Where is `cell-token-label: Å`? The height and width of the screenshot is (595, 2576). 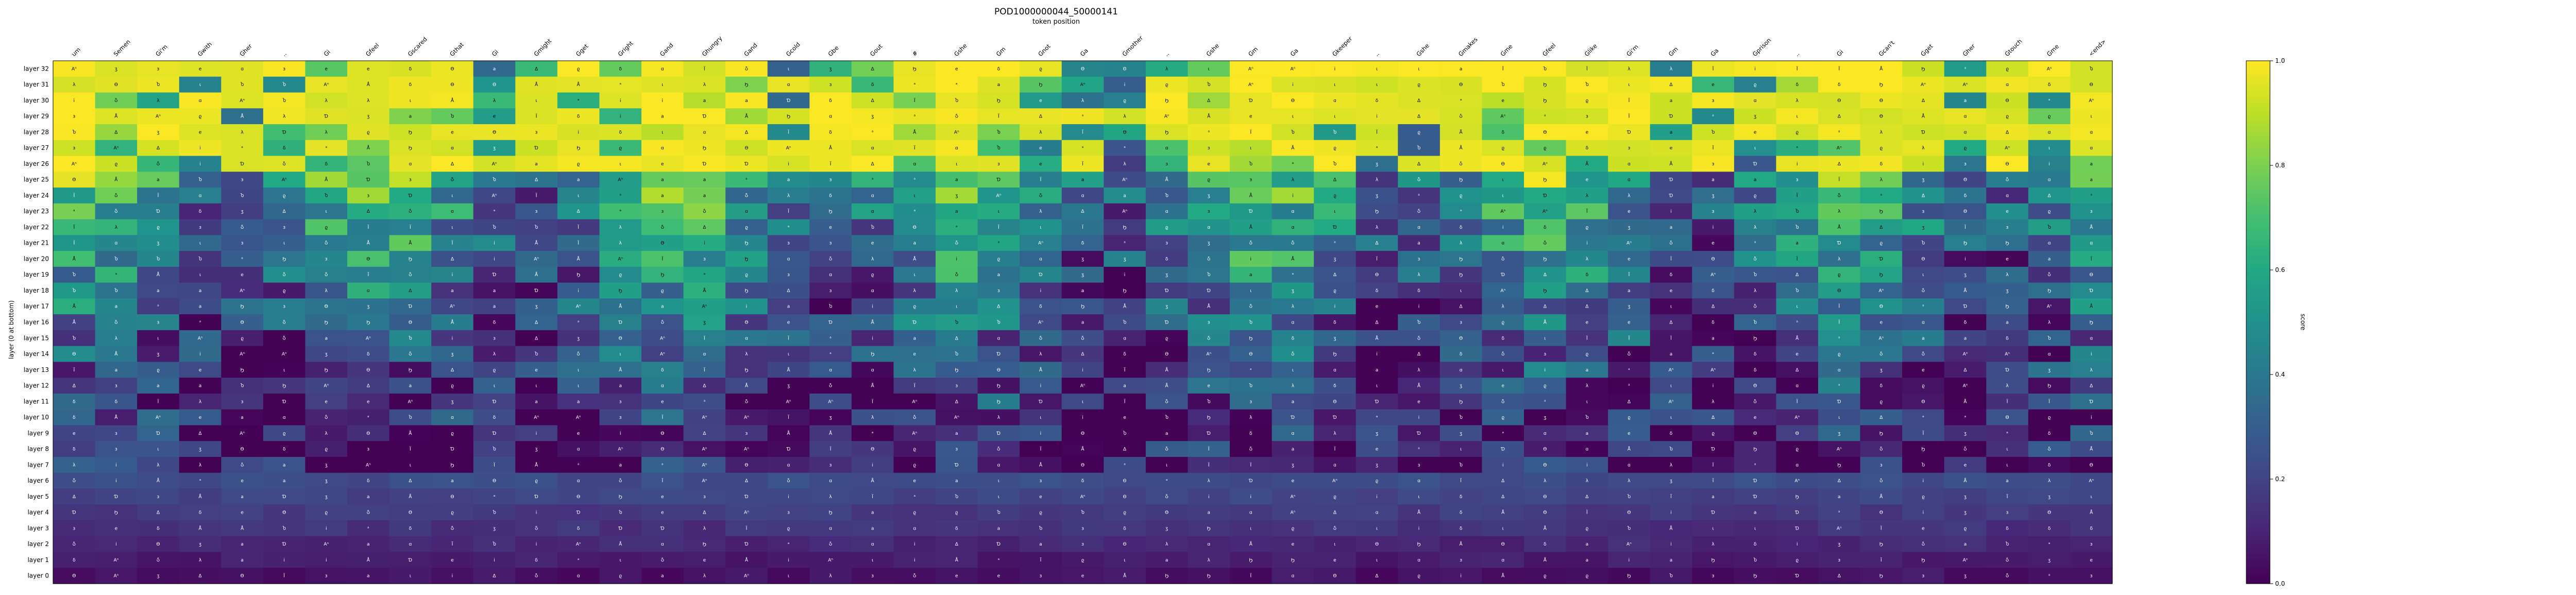
cell-token-label: Å is located at coordinates (410, 243).